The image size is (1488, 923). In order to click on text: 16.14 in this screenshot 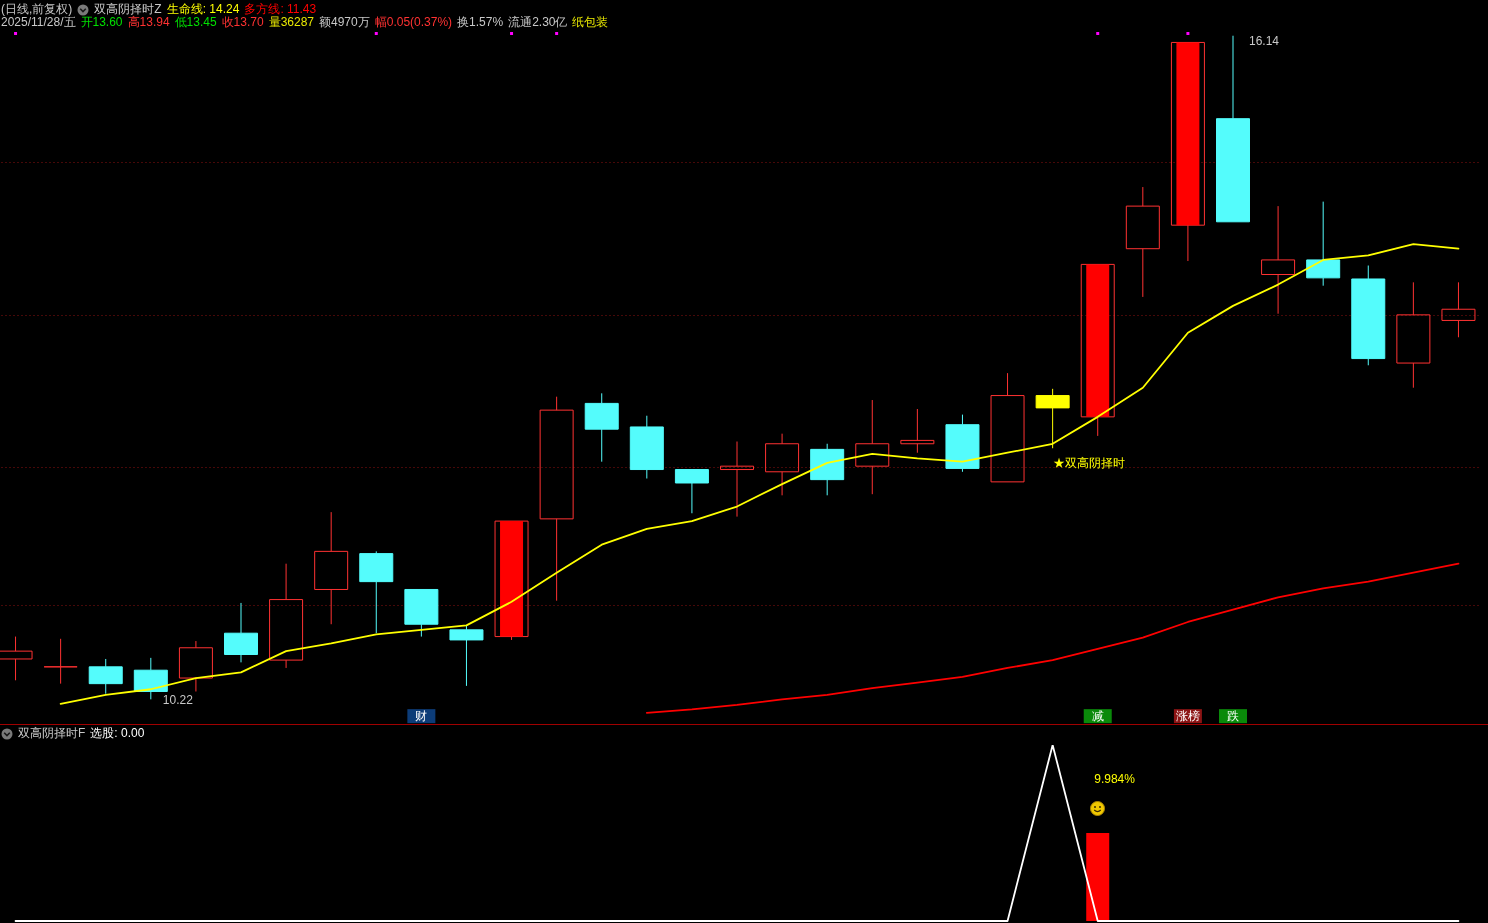, I will do `click(1264, 40)`.